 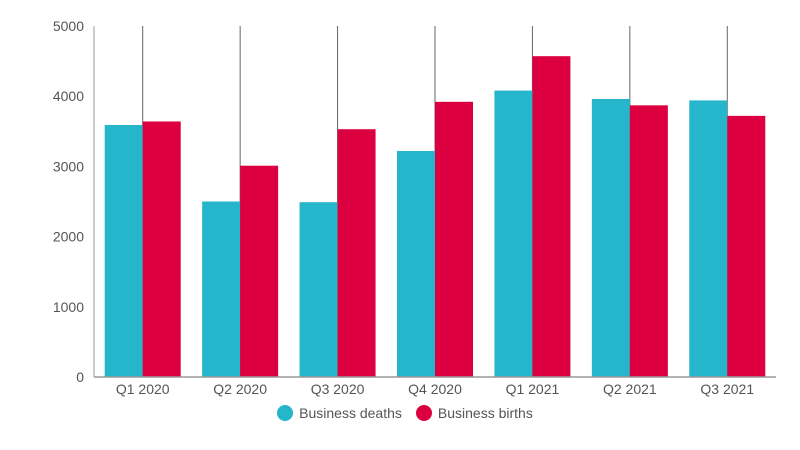 What do you see at coordinates (533, 389) in the screenshot?
I see `x-tick-label: Q1 2021` at bounding box center [533, 389].